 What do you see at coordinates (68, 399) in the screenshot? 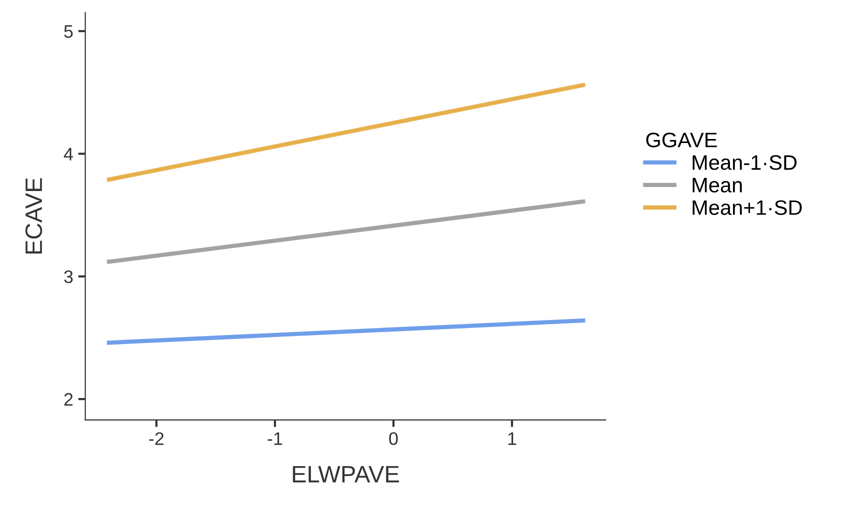
I see `y-tick-label: 2` at bounding box center [68, 399].